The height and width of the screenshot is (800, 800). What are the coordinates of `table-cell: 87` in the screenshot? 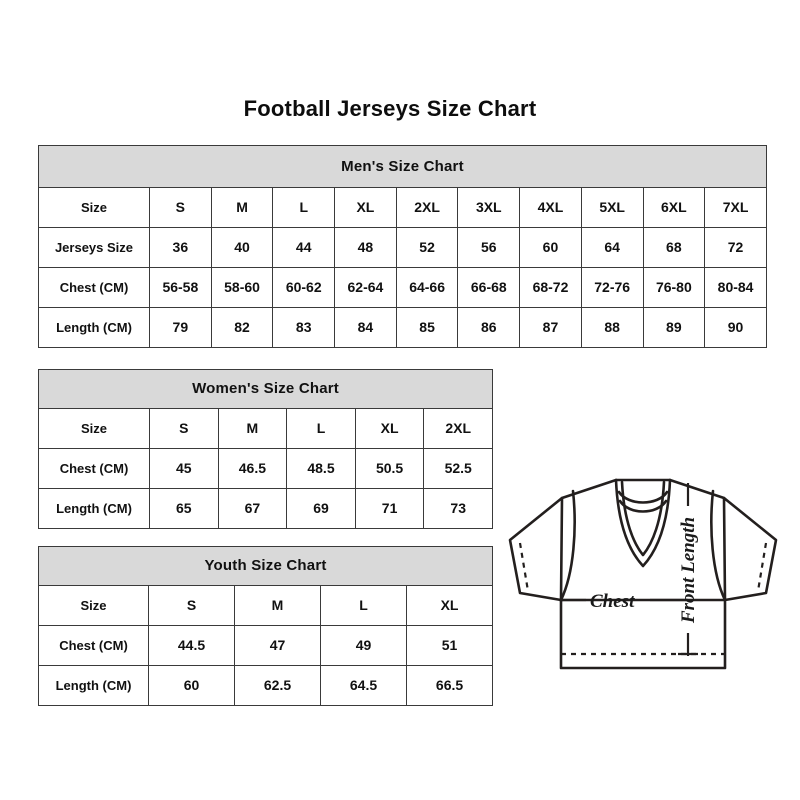 It's located at (550, 327).